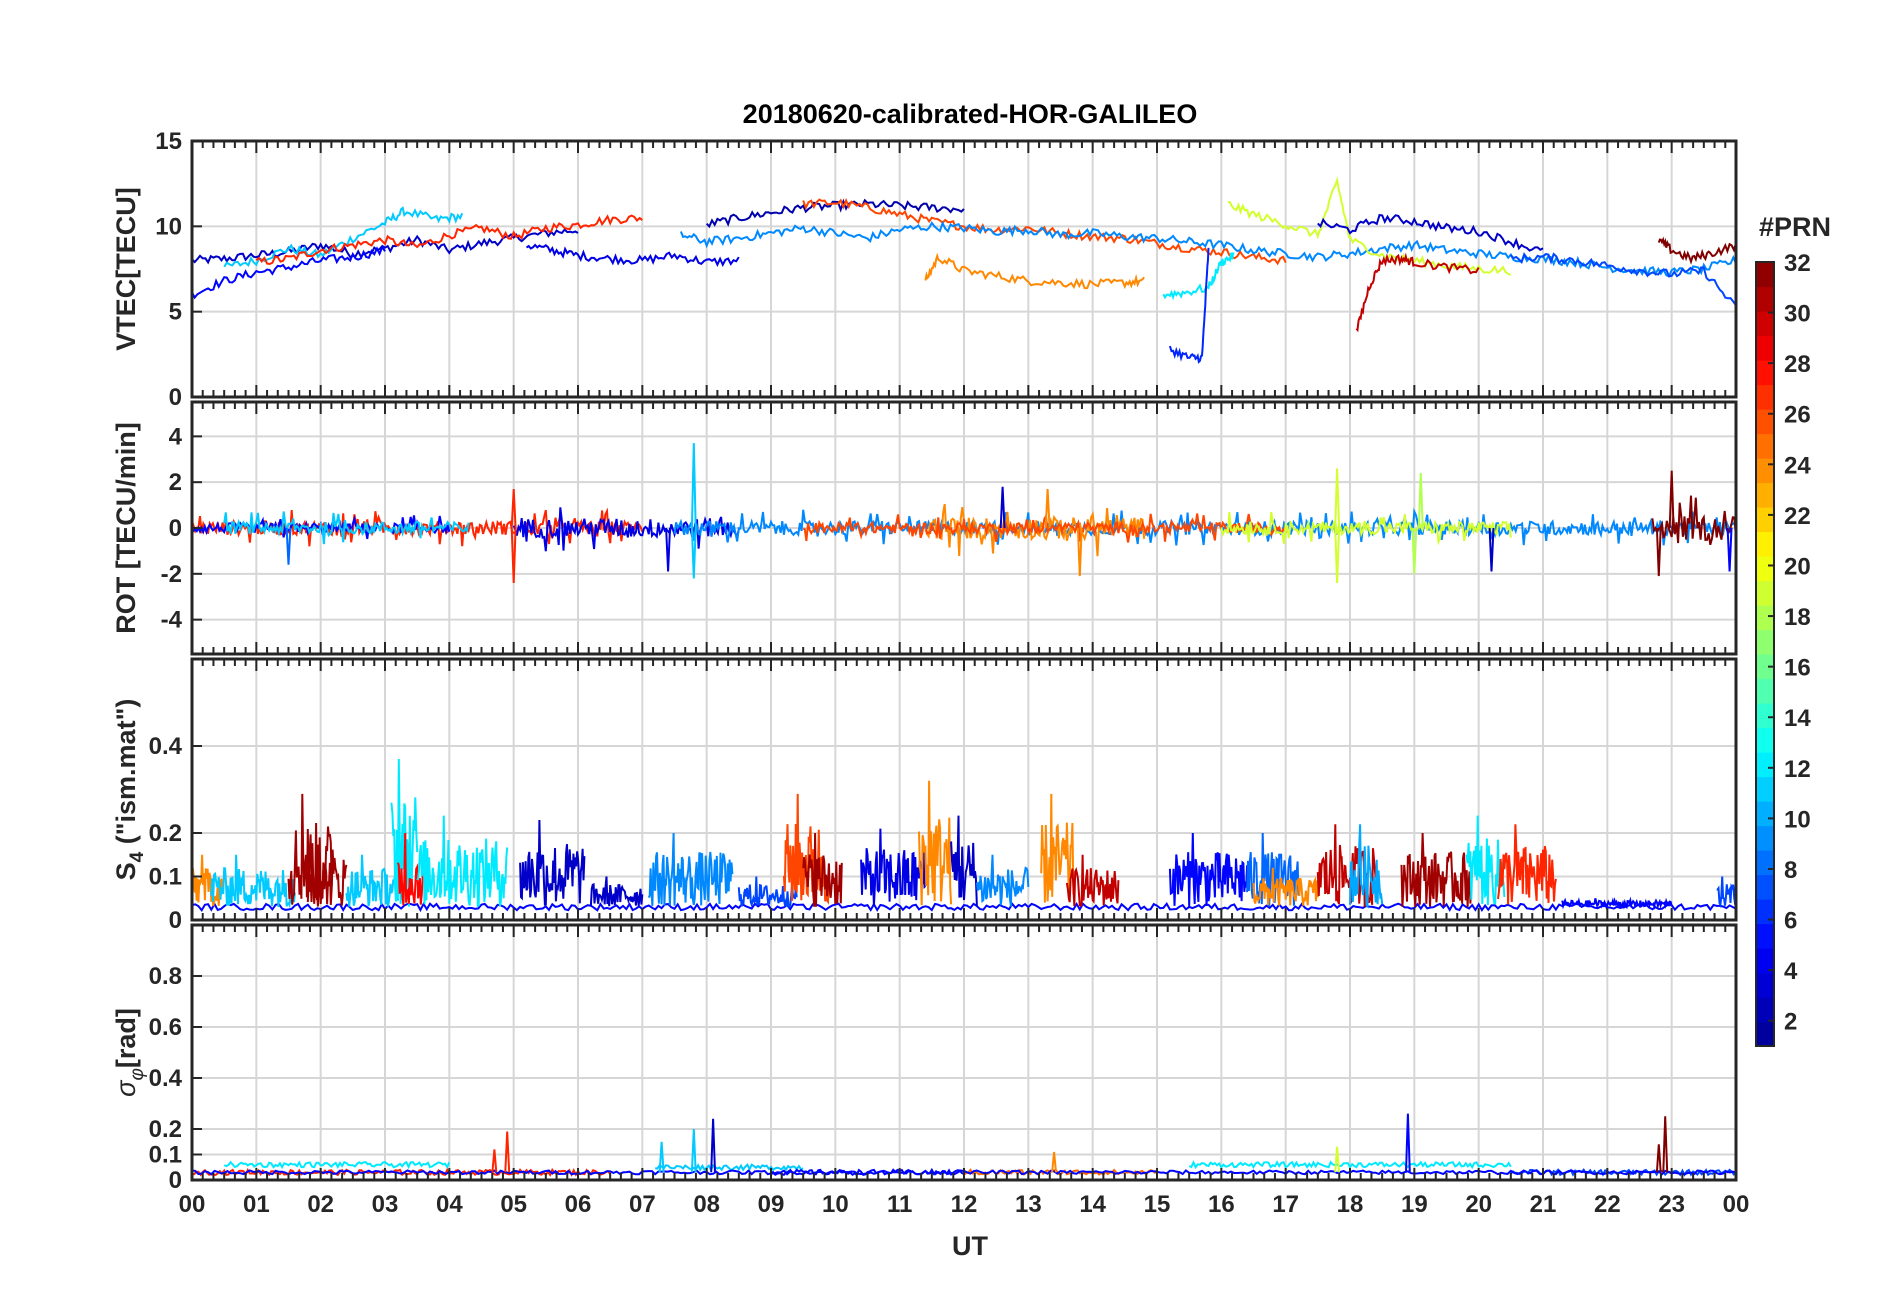 This screenshot has width=1902, height=1292. I want to click on chart-title: 20180620-calibrated-HOR-GALILEO, so click(970, 114).